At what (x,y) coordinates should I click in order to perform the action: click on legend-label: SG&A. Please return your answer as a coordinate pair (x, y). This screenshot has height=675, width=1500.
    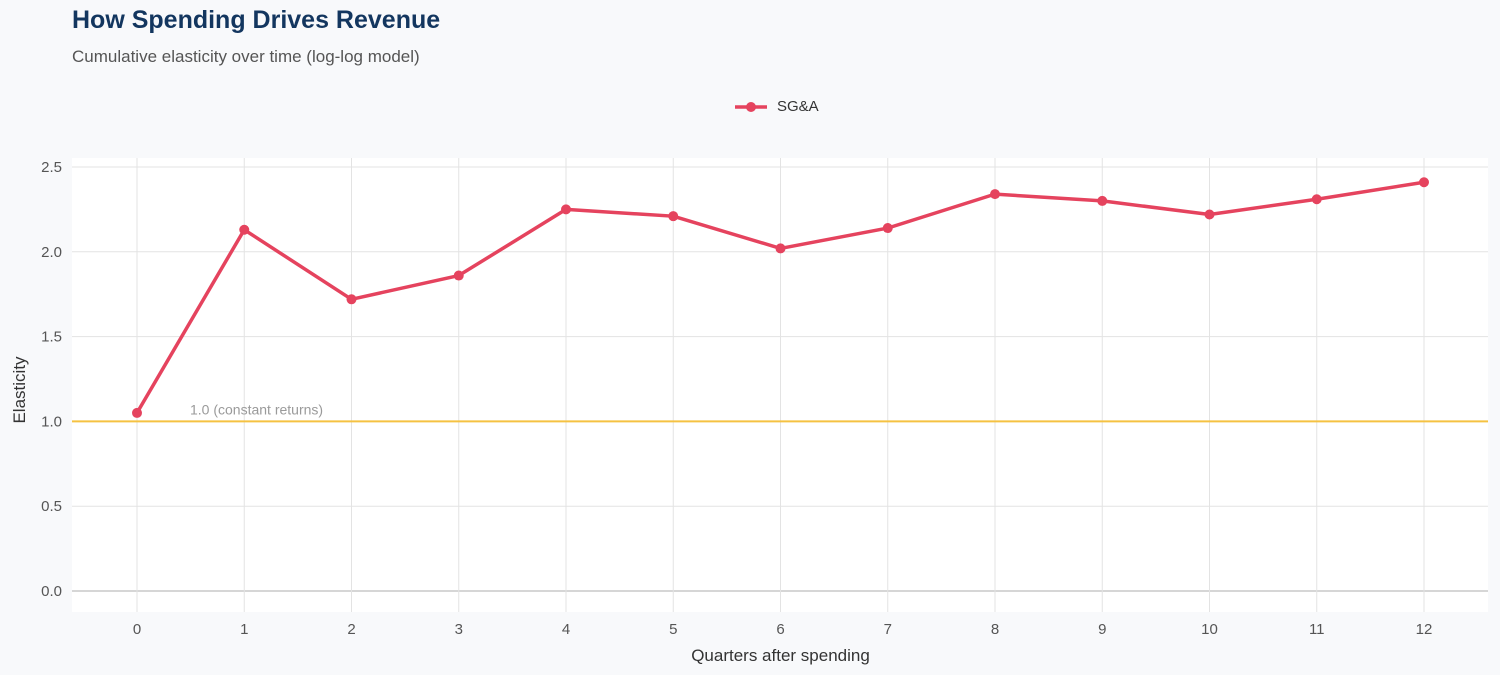
    Looking at the image, I should click on (798, 106).